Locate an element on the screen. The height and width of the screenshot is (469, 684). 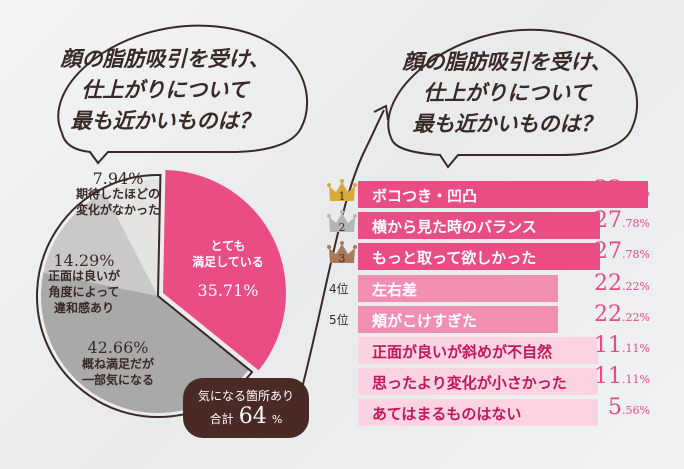
pie-label-4-line-1: 期待したほどの is located at coordinates (118, 193).